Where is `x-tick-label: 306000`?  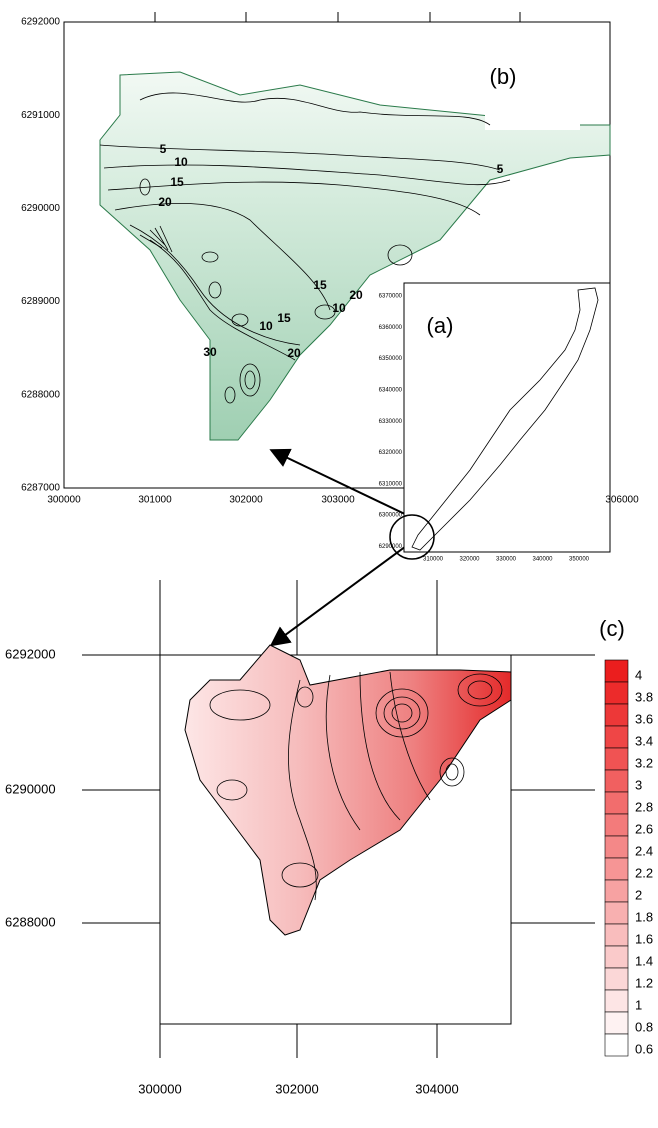 x-tick-label: 306000 is located at coordinates (622, 500).